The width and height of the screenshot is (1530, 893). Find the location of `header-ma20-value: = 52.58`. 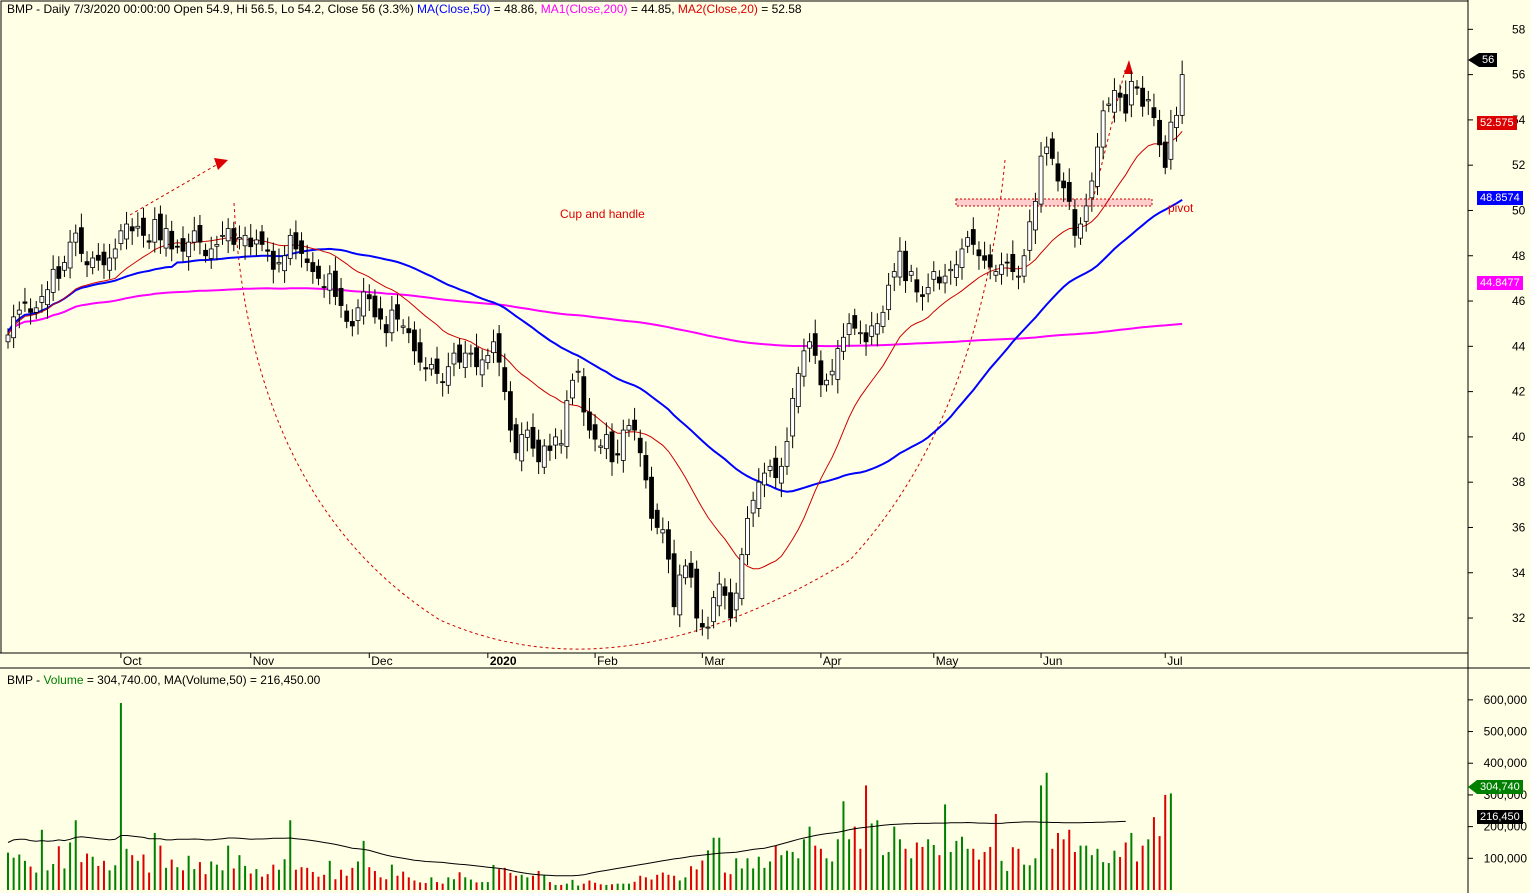

header-ma20-value: = 52.58 is located at coordinates (779, 9).